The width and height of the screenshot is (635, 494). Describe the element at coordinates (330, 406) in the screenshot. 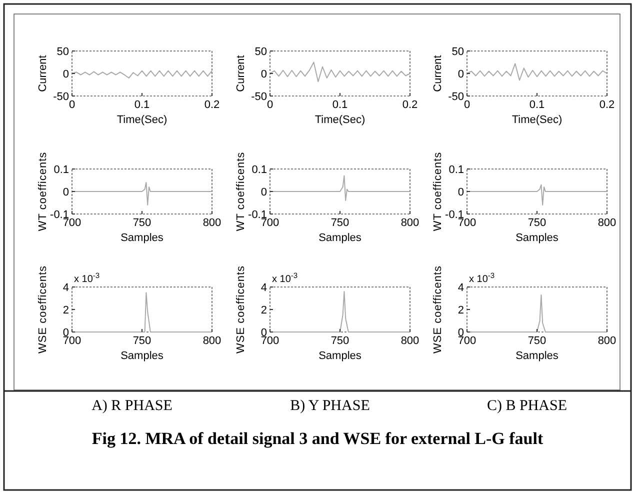

I see `text: B) Y PHASE` at that location.